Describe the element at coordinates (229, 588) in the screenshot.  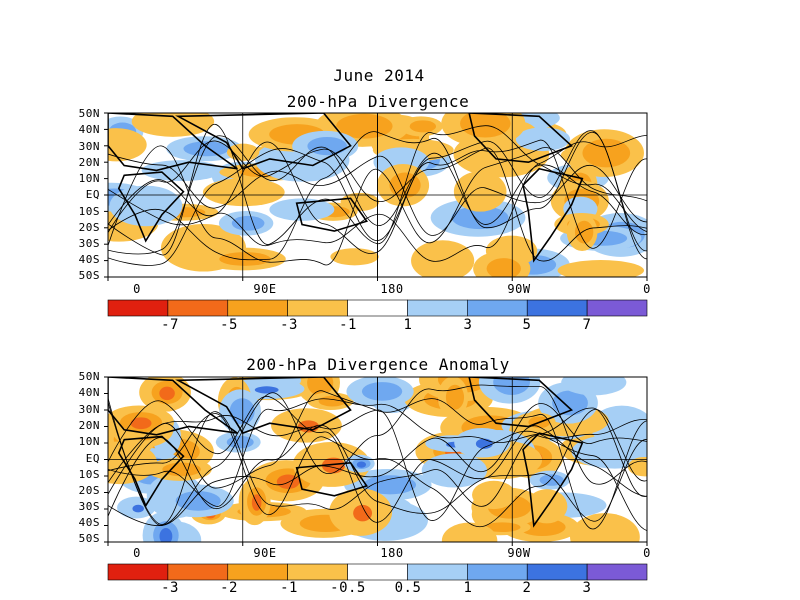
I see `colorbar-label: -2` at that location.